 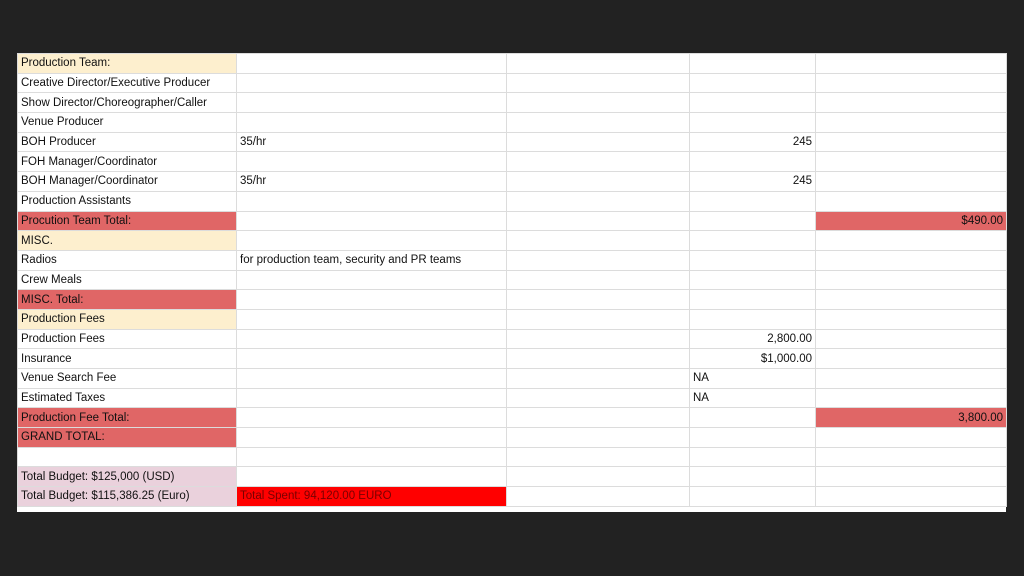 What do you see at coordinates (127, 63) in the screenshot?
I see `row-label-cell: Production Team:` at bounding box center [127, 63].